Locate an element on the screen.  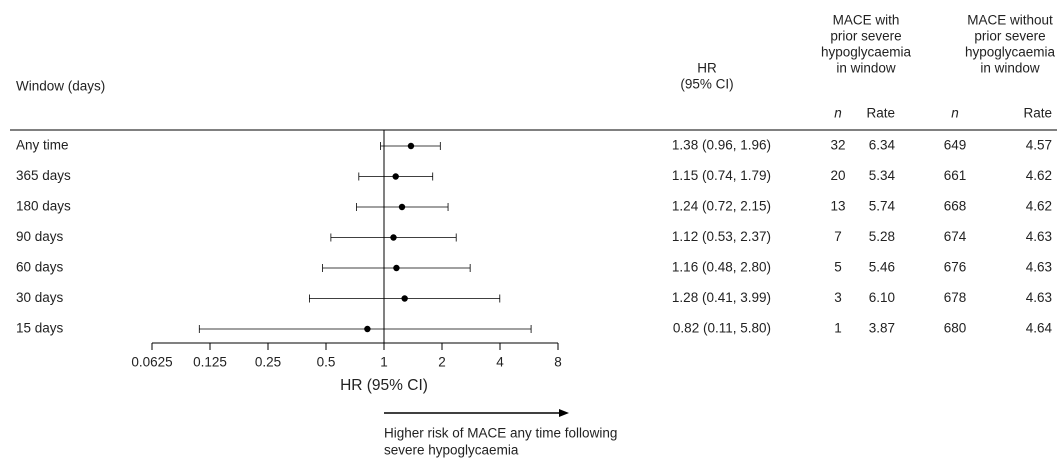
row-label: 90 days is located at coordinates (40, 236).